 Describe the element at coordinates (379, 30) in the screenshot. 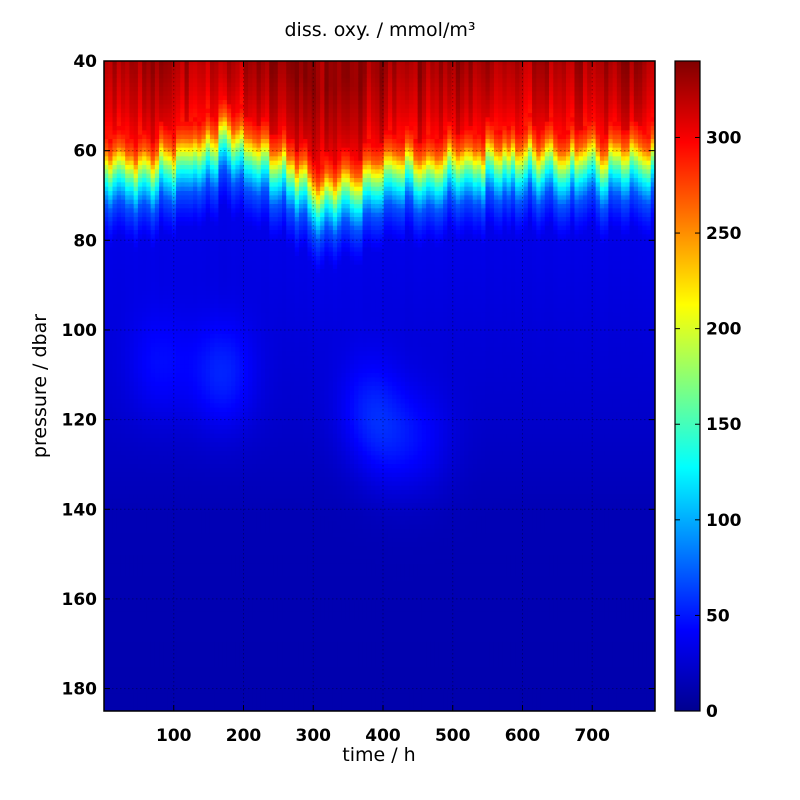

I see `chart-title: diss. oxy. / mmol/m³` at that location.